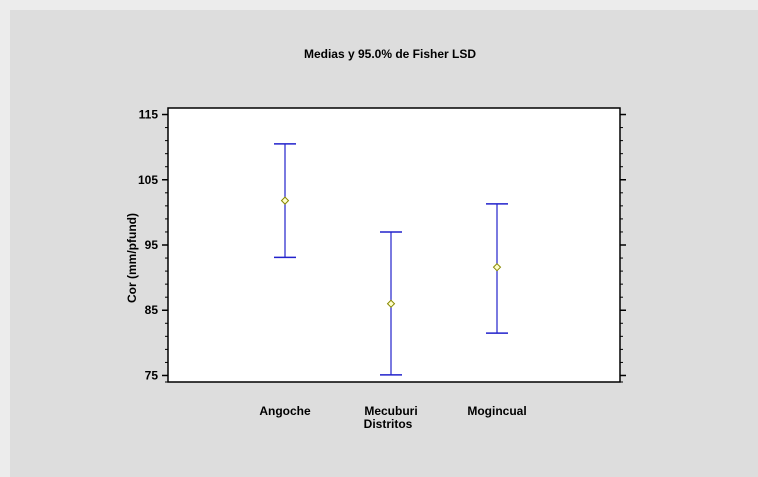 The width and height of the screenshot is (758, 477). What do you see at coordinates (390, 54) in the screenshot?
I see `chart-title: Medias y 95.0% de Fisher LSD` at bounding box center [390, 54].